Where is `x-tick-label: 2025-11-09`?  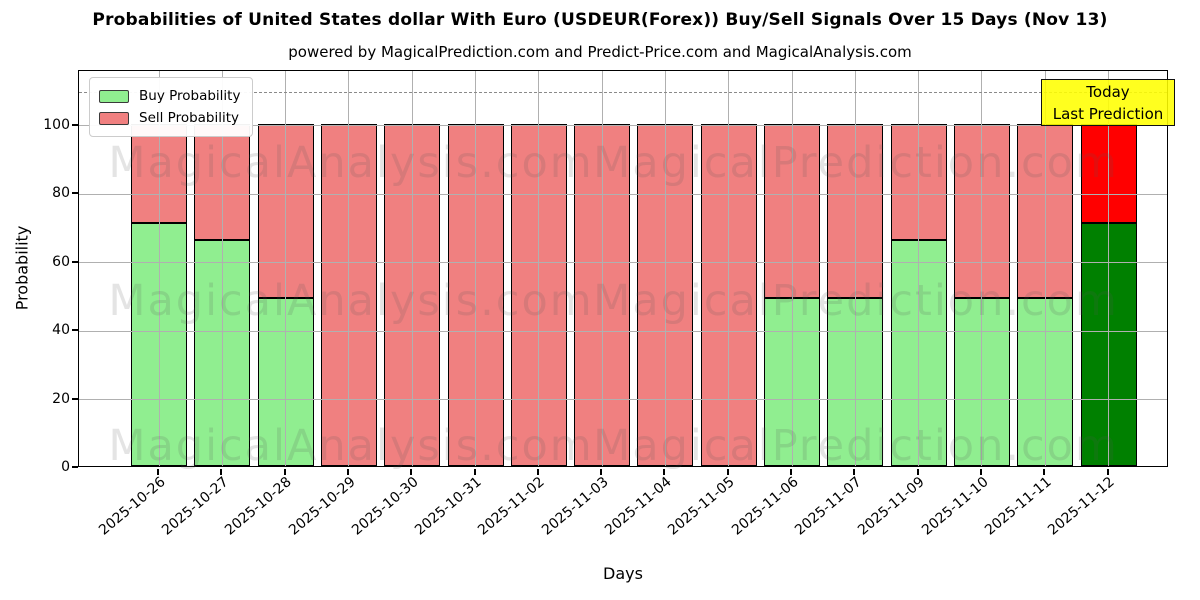 x-tick-label: 2025-11-09 is located at coordinates (891, 506).